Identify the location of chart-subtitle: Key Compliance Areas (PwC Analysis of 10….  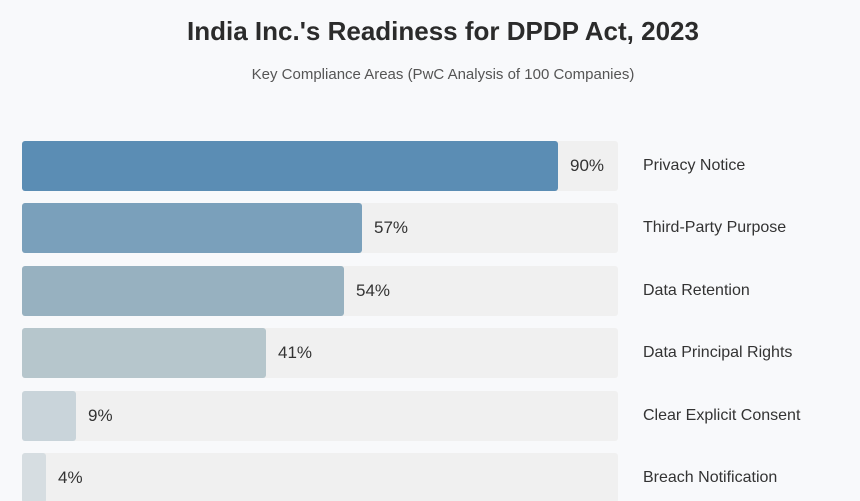
(443, 74).